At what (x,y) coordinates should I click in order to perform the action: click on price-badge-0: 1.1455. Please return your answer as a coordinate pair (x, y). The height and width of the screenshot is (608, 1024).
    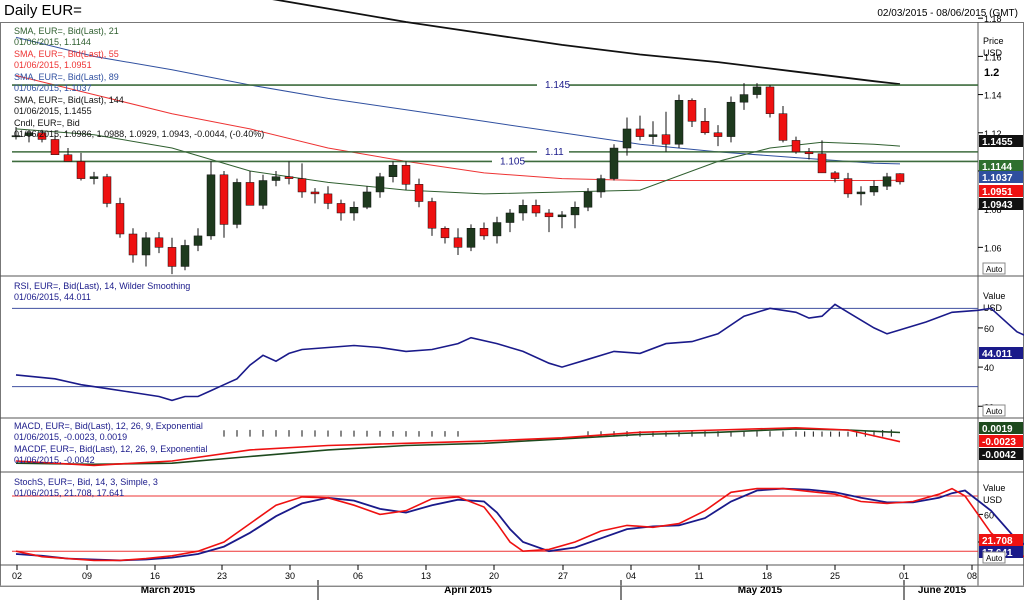
    Looking at the image, I should click on (997, 142).